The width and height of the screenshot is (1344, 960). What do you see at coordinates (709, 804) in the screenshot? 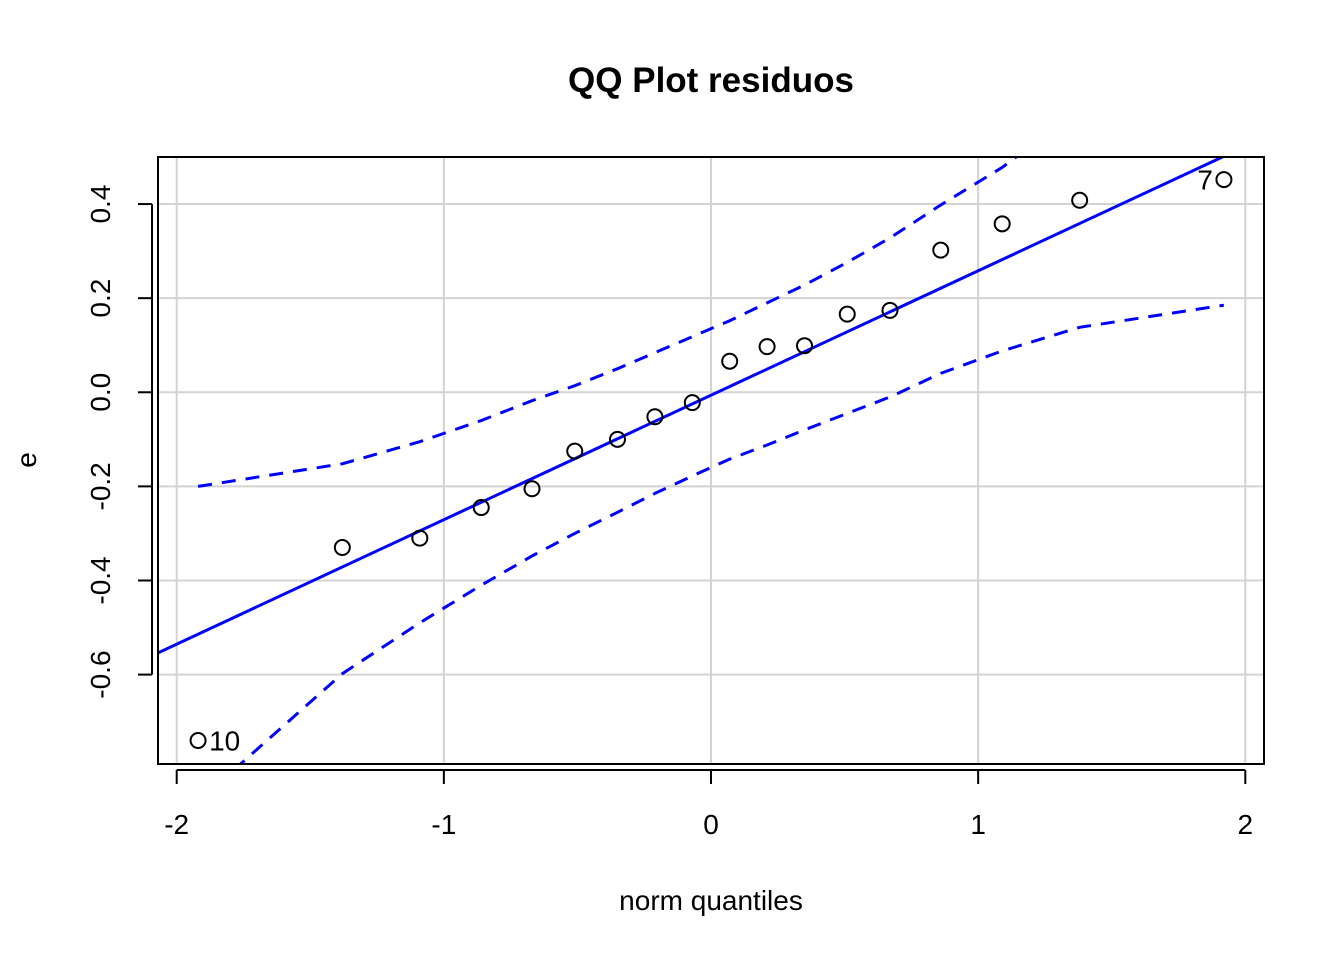
I see `x-axis: -2 -1 0 1 2` at bounding box center [709, 804].